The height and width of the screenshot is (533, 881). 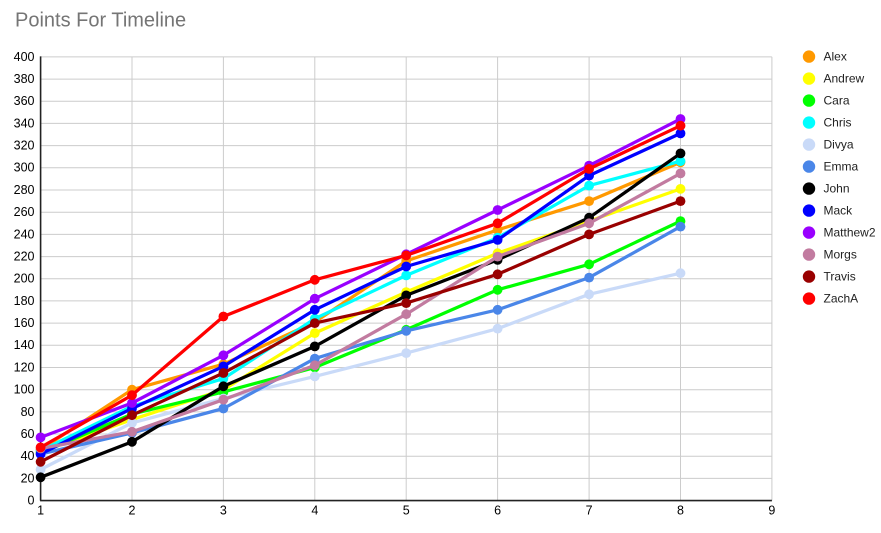 I want to click on svg-text: Matthew2, so click(x=850, y=233).